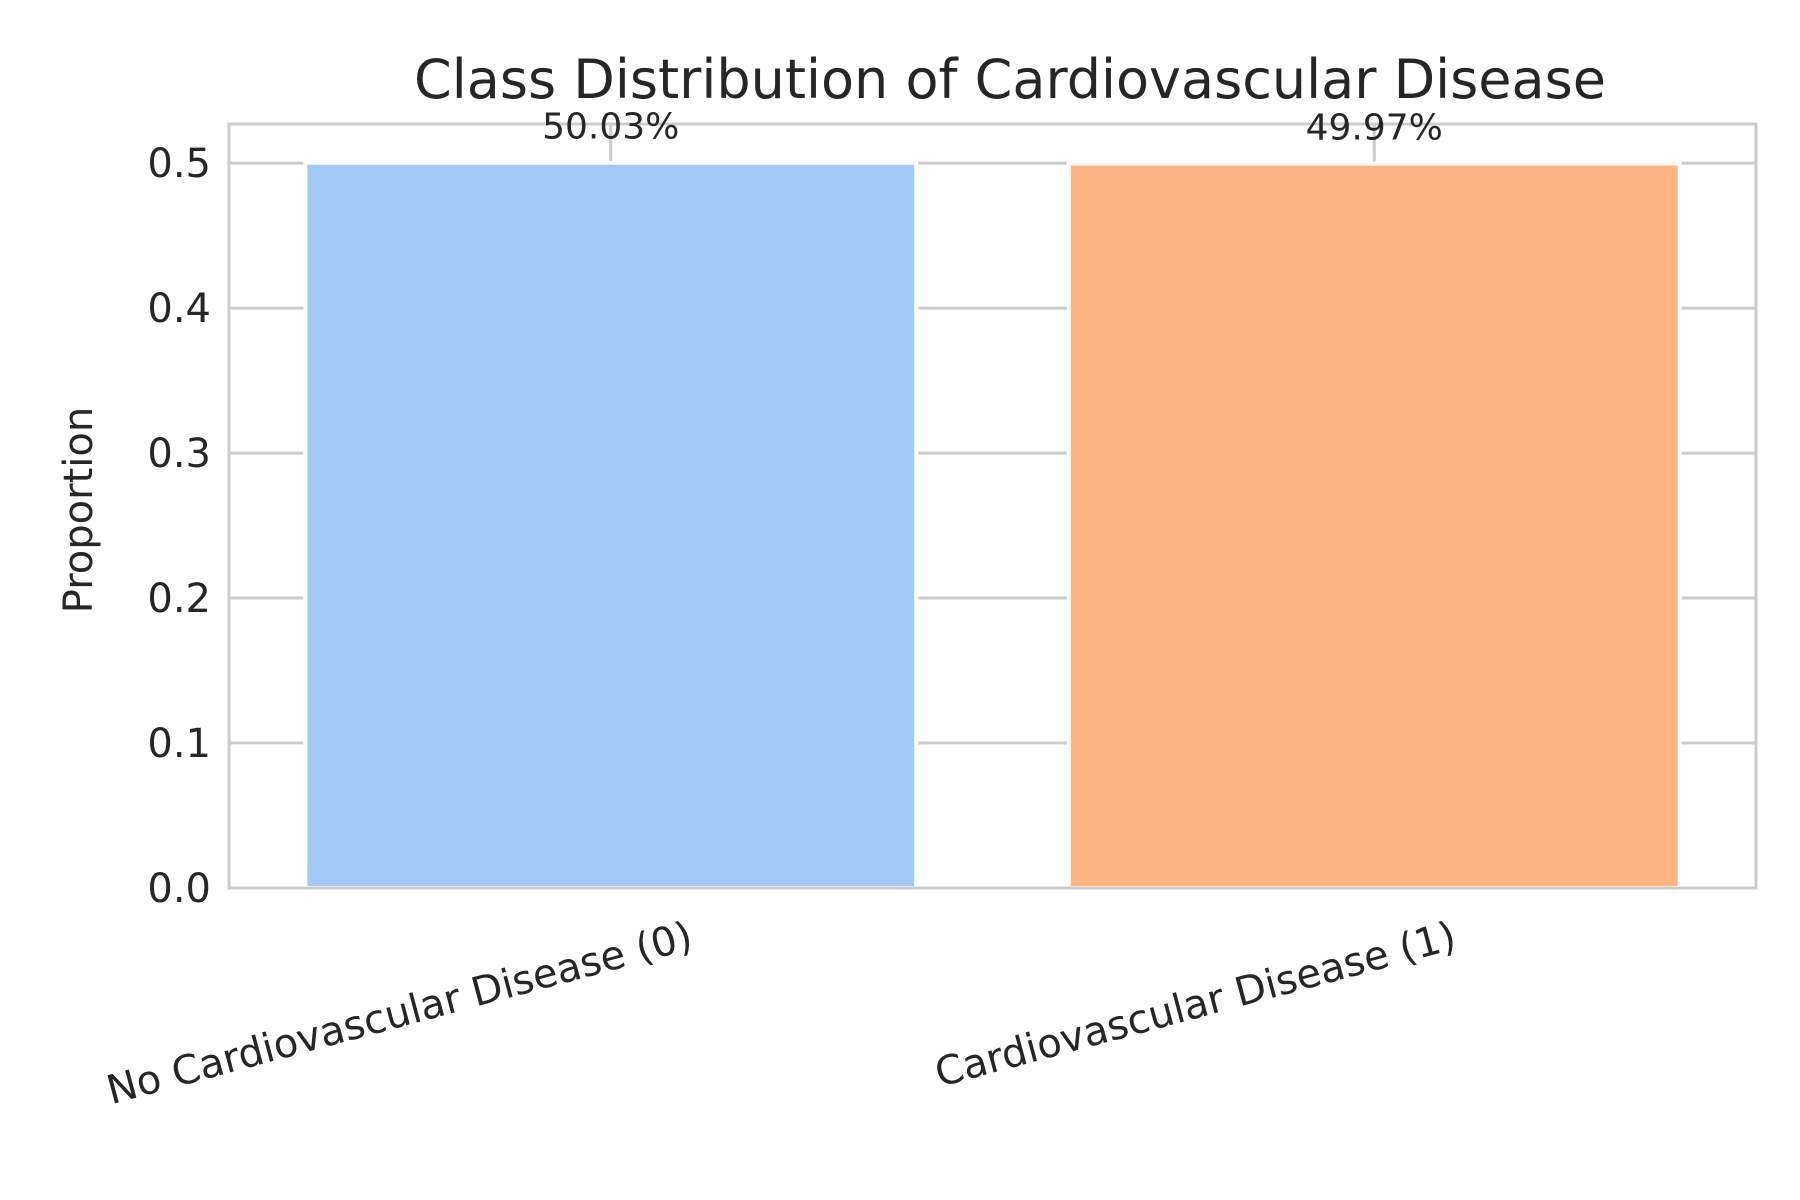  What do you see at coordinates (179, 309) in the screenshot?
I see `y-tick-label: 0.4` at bounding box center [179, 309].